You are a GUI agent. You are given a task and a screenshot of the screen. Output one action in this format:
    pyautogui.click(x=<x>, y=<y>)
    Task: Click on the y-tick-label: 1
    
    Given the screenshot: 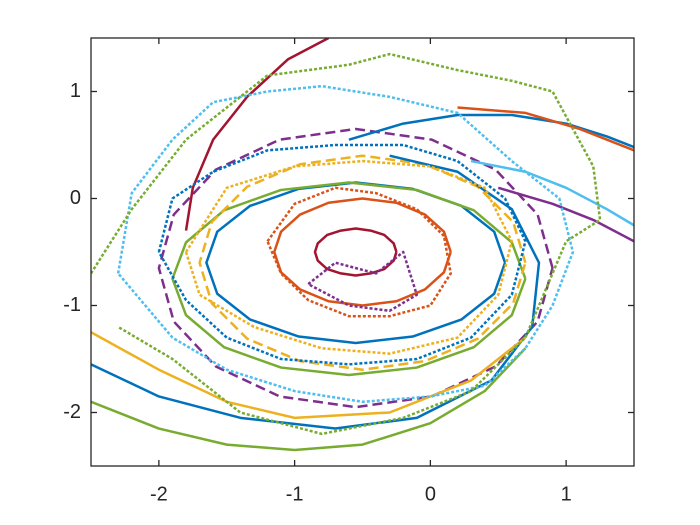 What is the action you would take?
    pyautogui.click(x=75, y=91)
    